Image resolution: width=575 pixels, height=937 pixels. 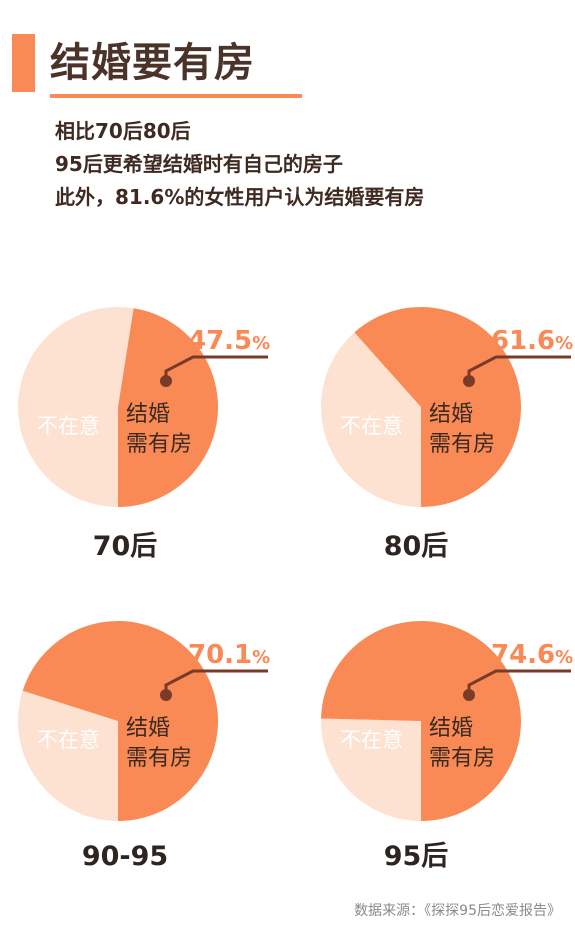 What do you see at coordinates (457, 911) in the screenshot?
I see `data-source-note: 数据来源：《探探95后恋爱报告》` at bounding box center [457, 911].